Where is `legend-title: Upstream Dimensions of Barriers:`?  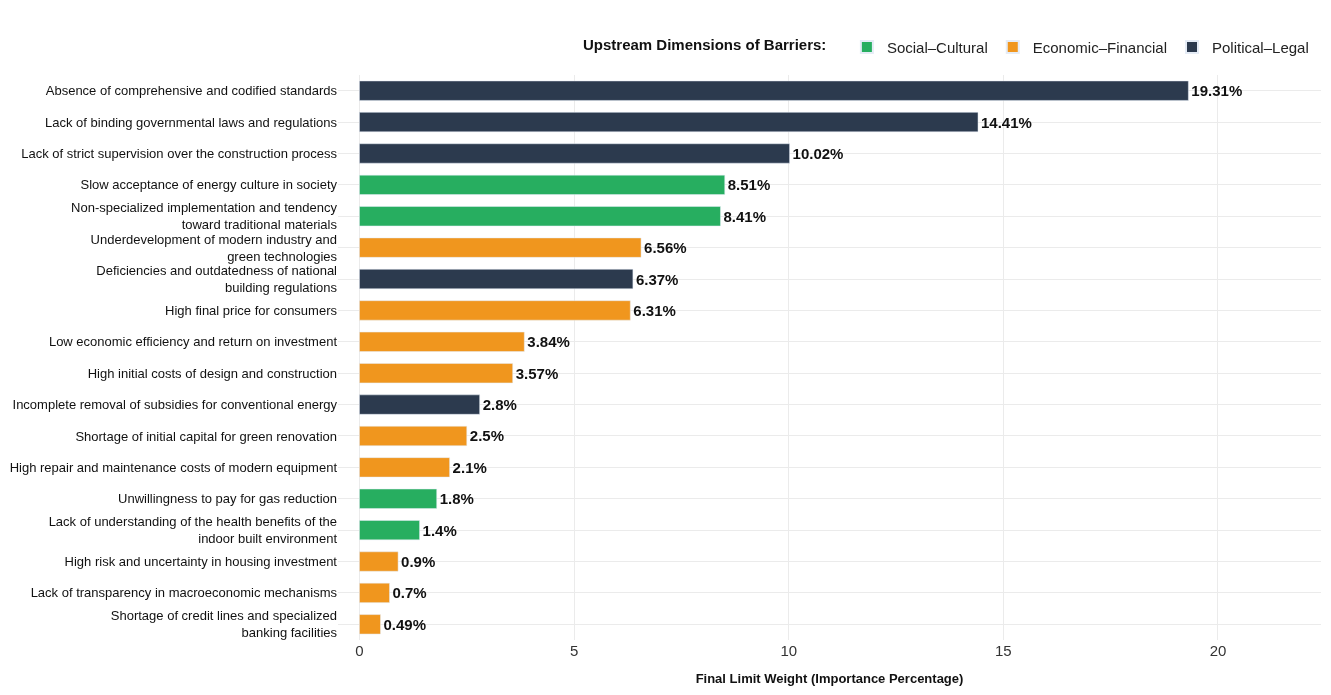 legend-title: Upstream Dimensions of Barriers: is located at coordinates (704, 45).